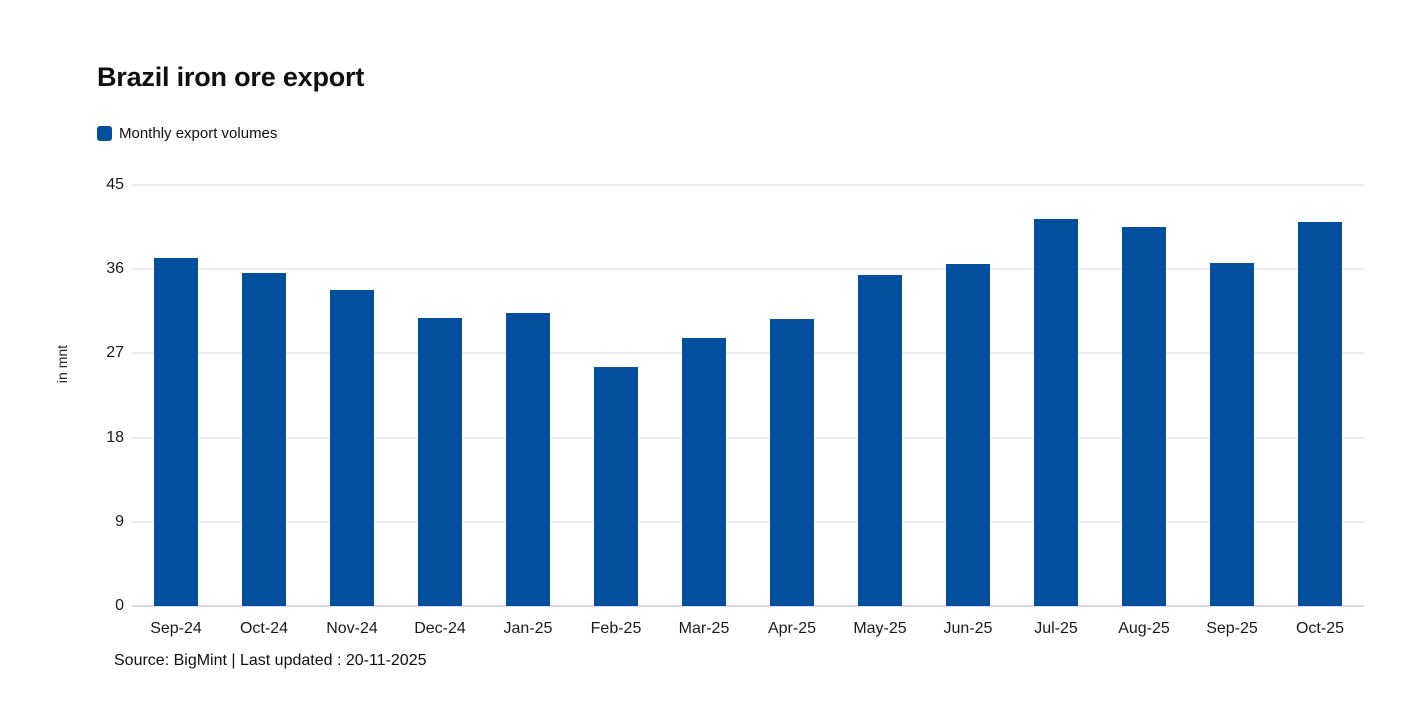 The image size is (1425, 709). What do you see at coordinates (1232, 628) in the screenshot?
I see `x-axis-tick-label: Sep-25` at bounding box center [1232, 628].